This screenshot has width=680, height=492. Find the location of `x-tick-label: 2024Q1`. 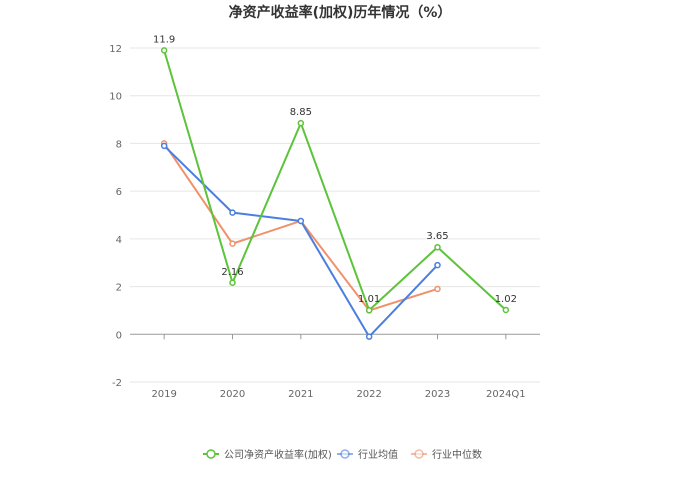

x-tick-label: 2024Q1 is located at coordinates (506, 394).